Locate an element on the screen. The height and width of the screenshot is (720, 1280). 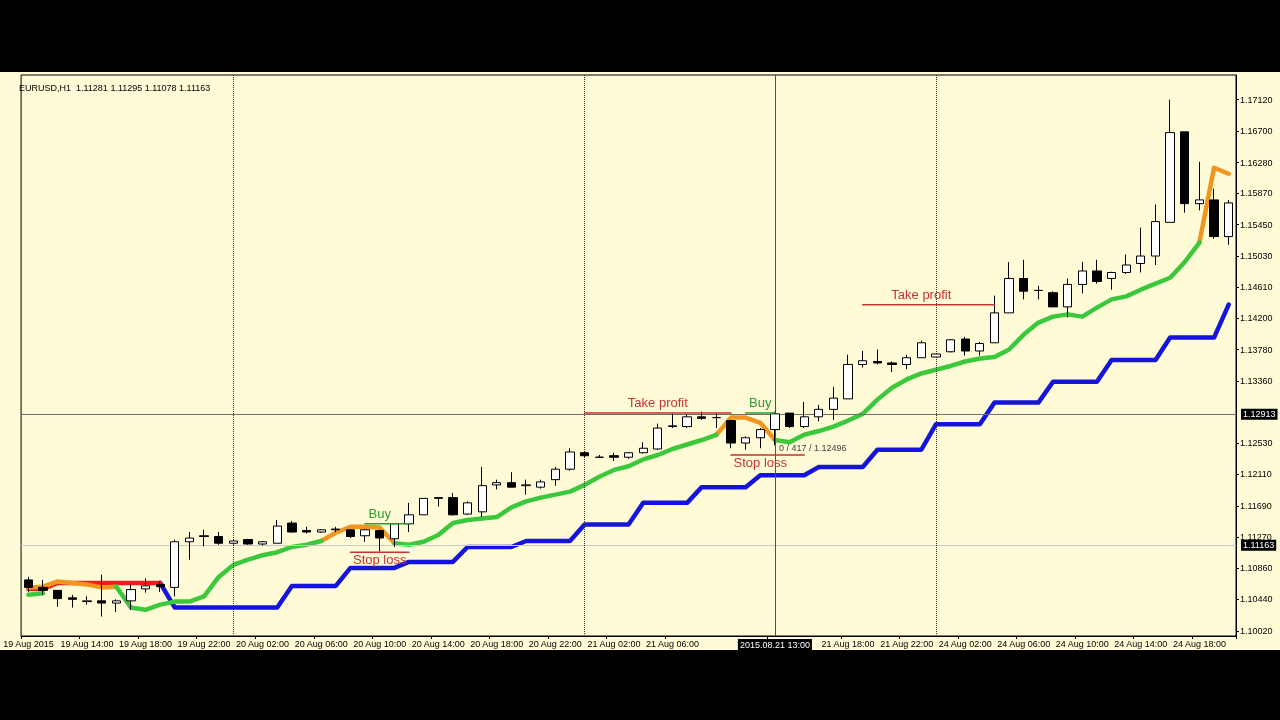
x-tick-label: 24 Aug 02:00 is located at coordinates (965, 643).